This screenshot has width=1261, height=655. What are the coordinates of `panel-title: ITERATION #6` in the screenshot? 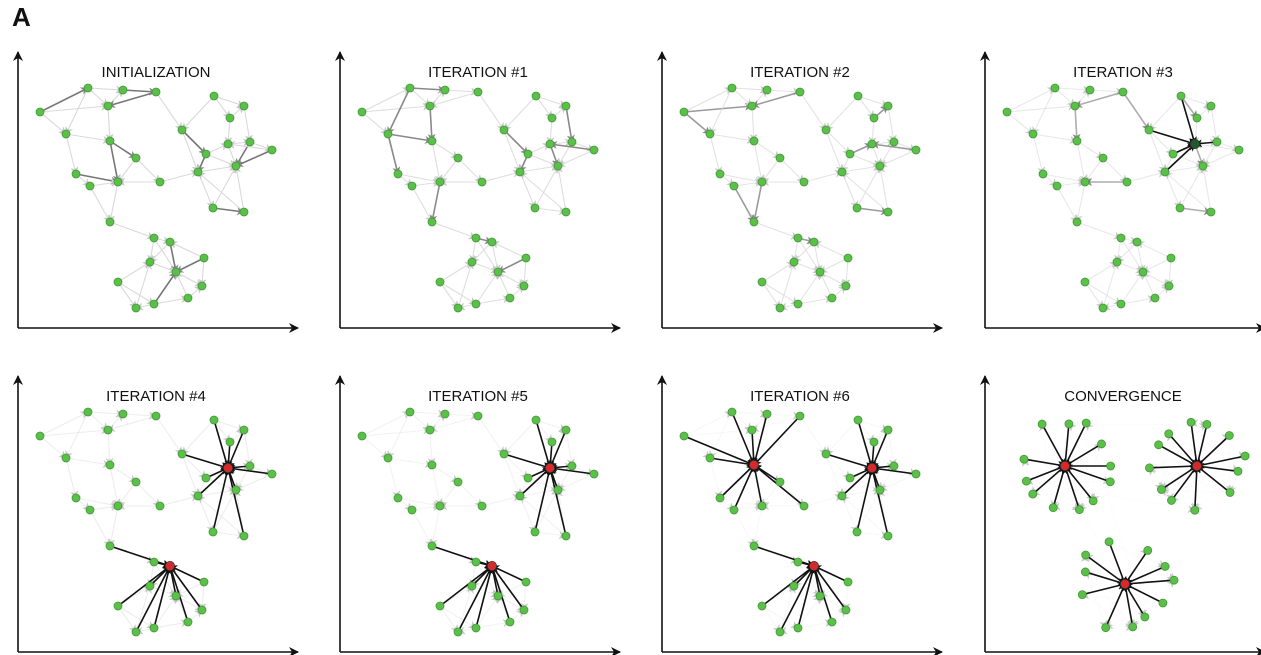 It's located at (800, 396).